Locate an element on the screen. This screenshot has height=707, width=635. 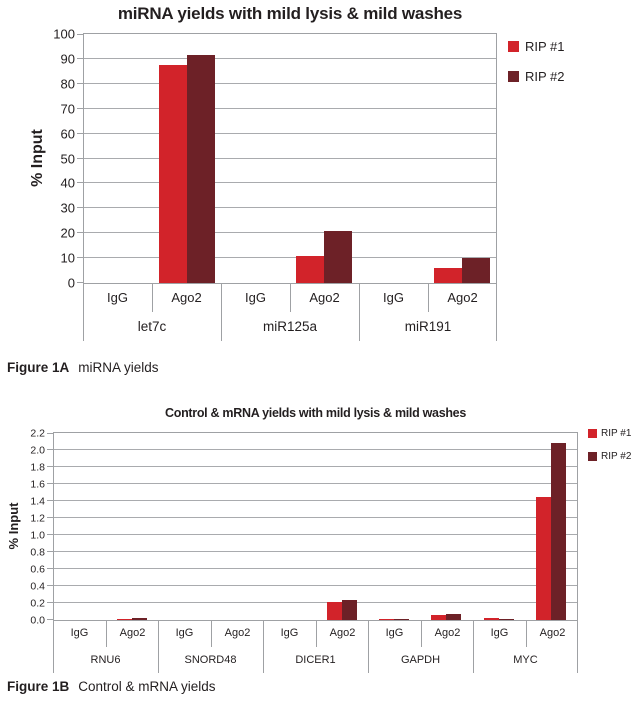
bar-rip-#2-miR125a-Ago2 is located at coordinates (338, 257).